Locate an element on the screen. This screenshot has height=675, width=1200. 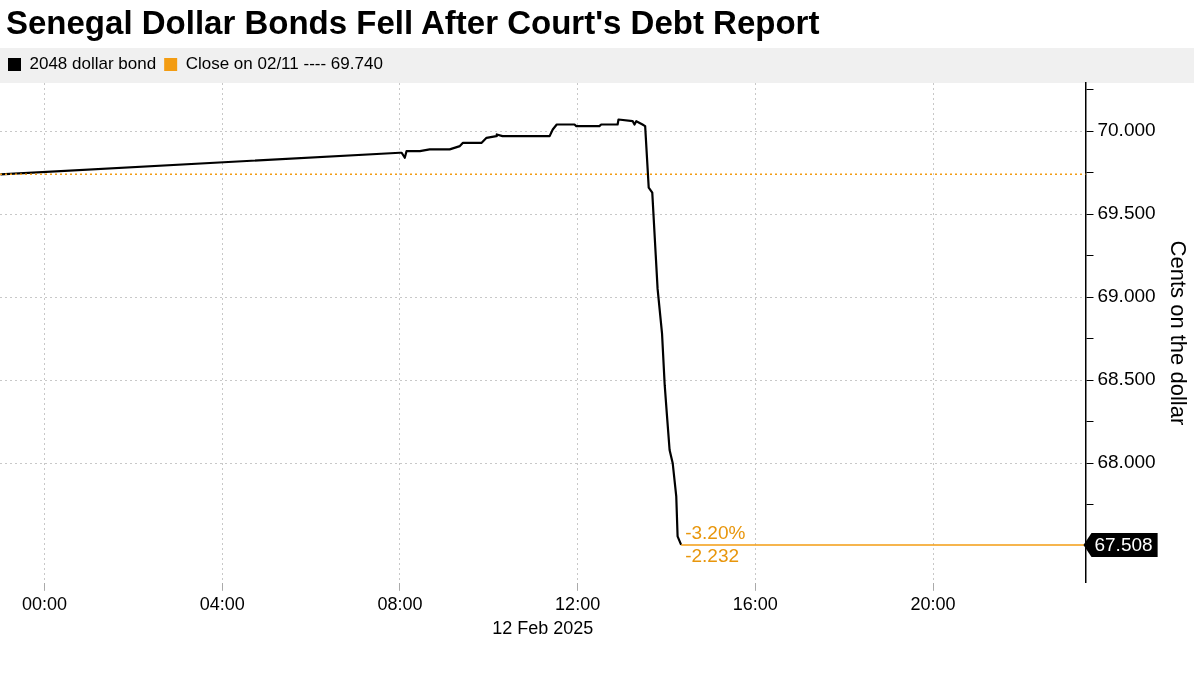
x-tick-label: 20:00 is located at coordinates (933, 603).